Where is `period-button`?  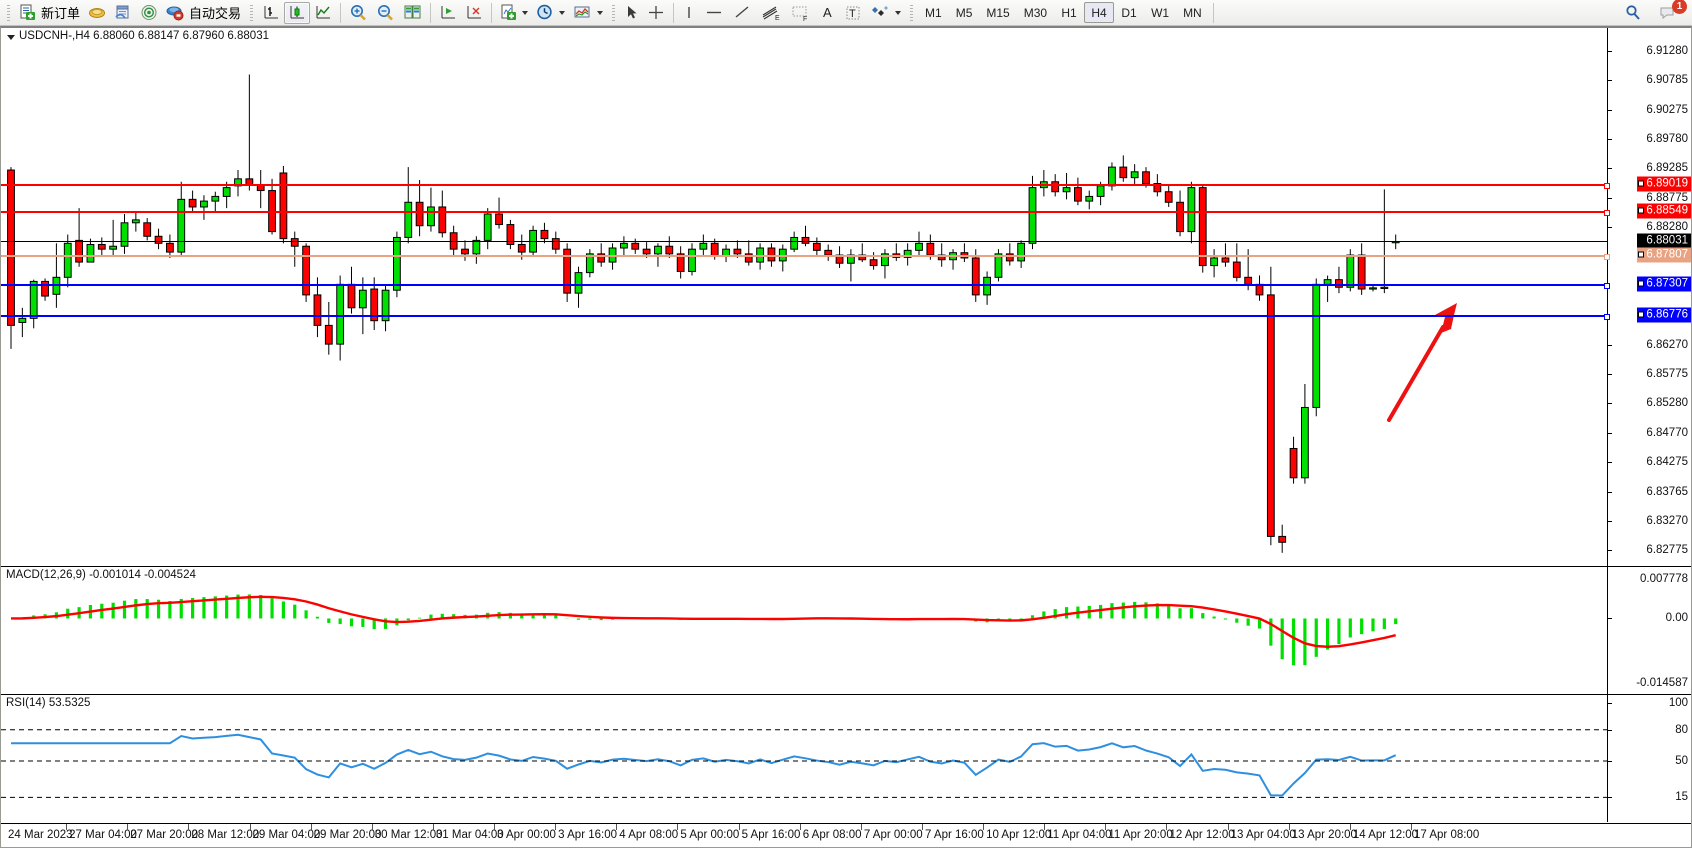 period-button is located at coordinates (550, 13).